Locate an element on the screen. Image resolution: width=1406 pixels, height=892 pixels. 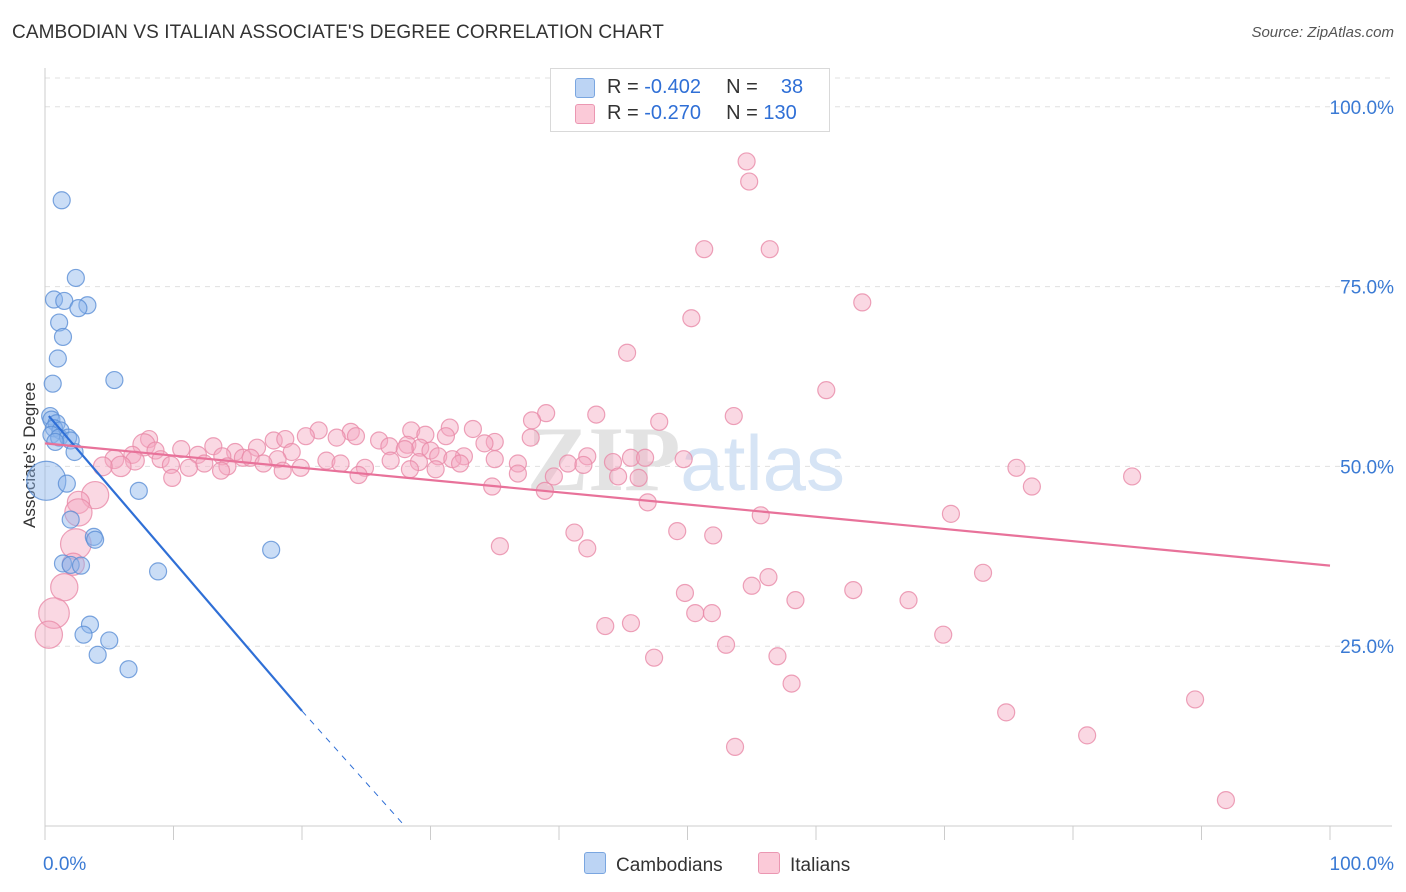
legend-label-cambodians: Cambodians is located at coordinates (669, 865).